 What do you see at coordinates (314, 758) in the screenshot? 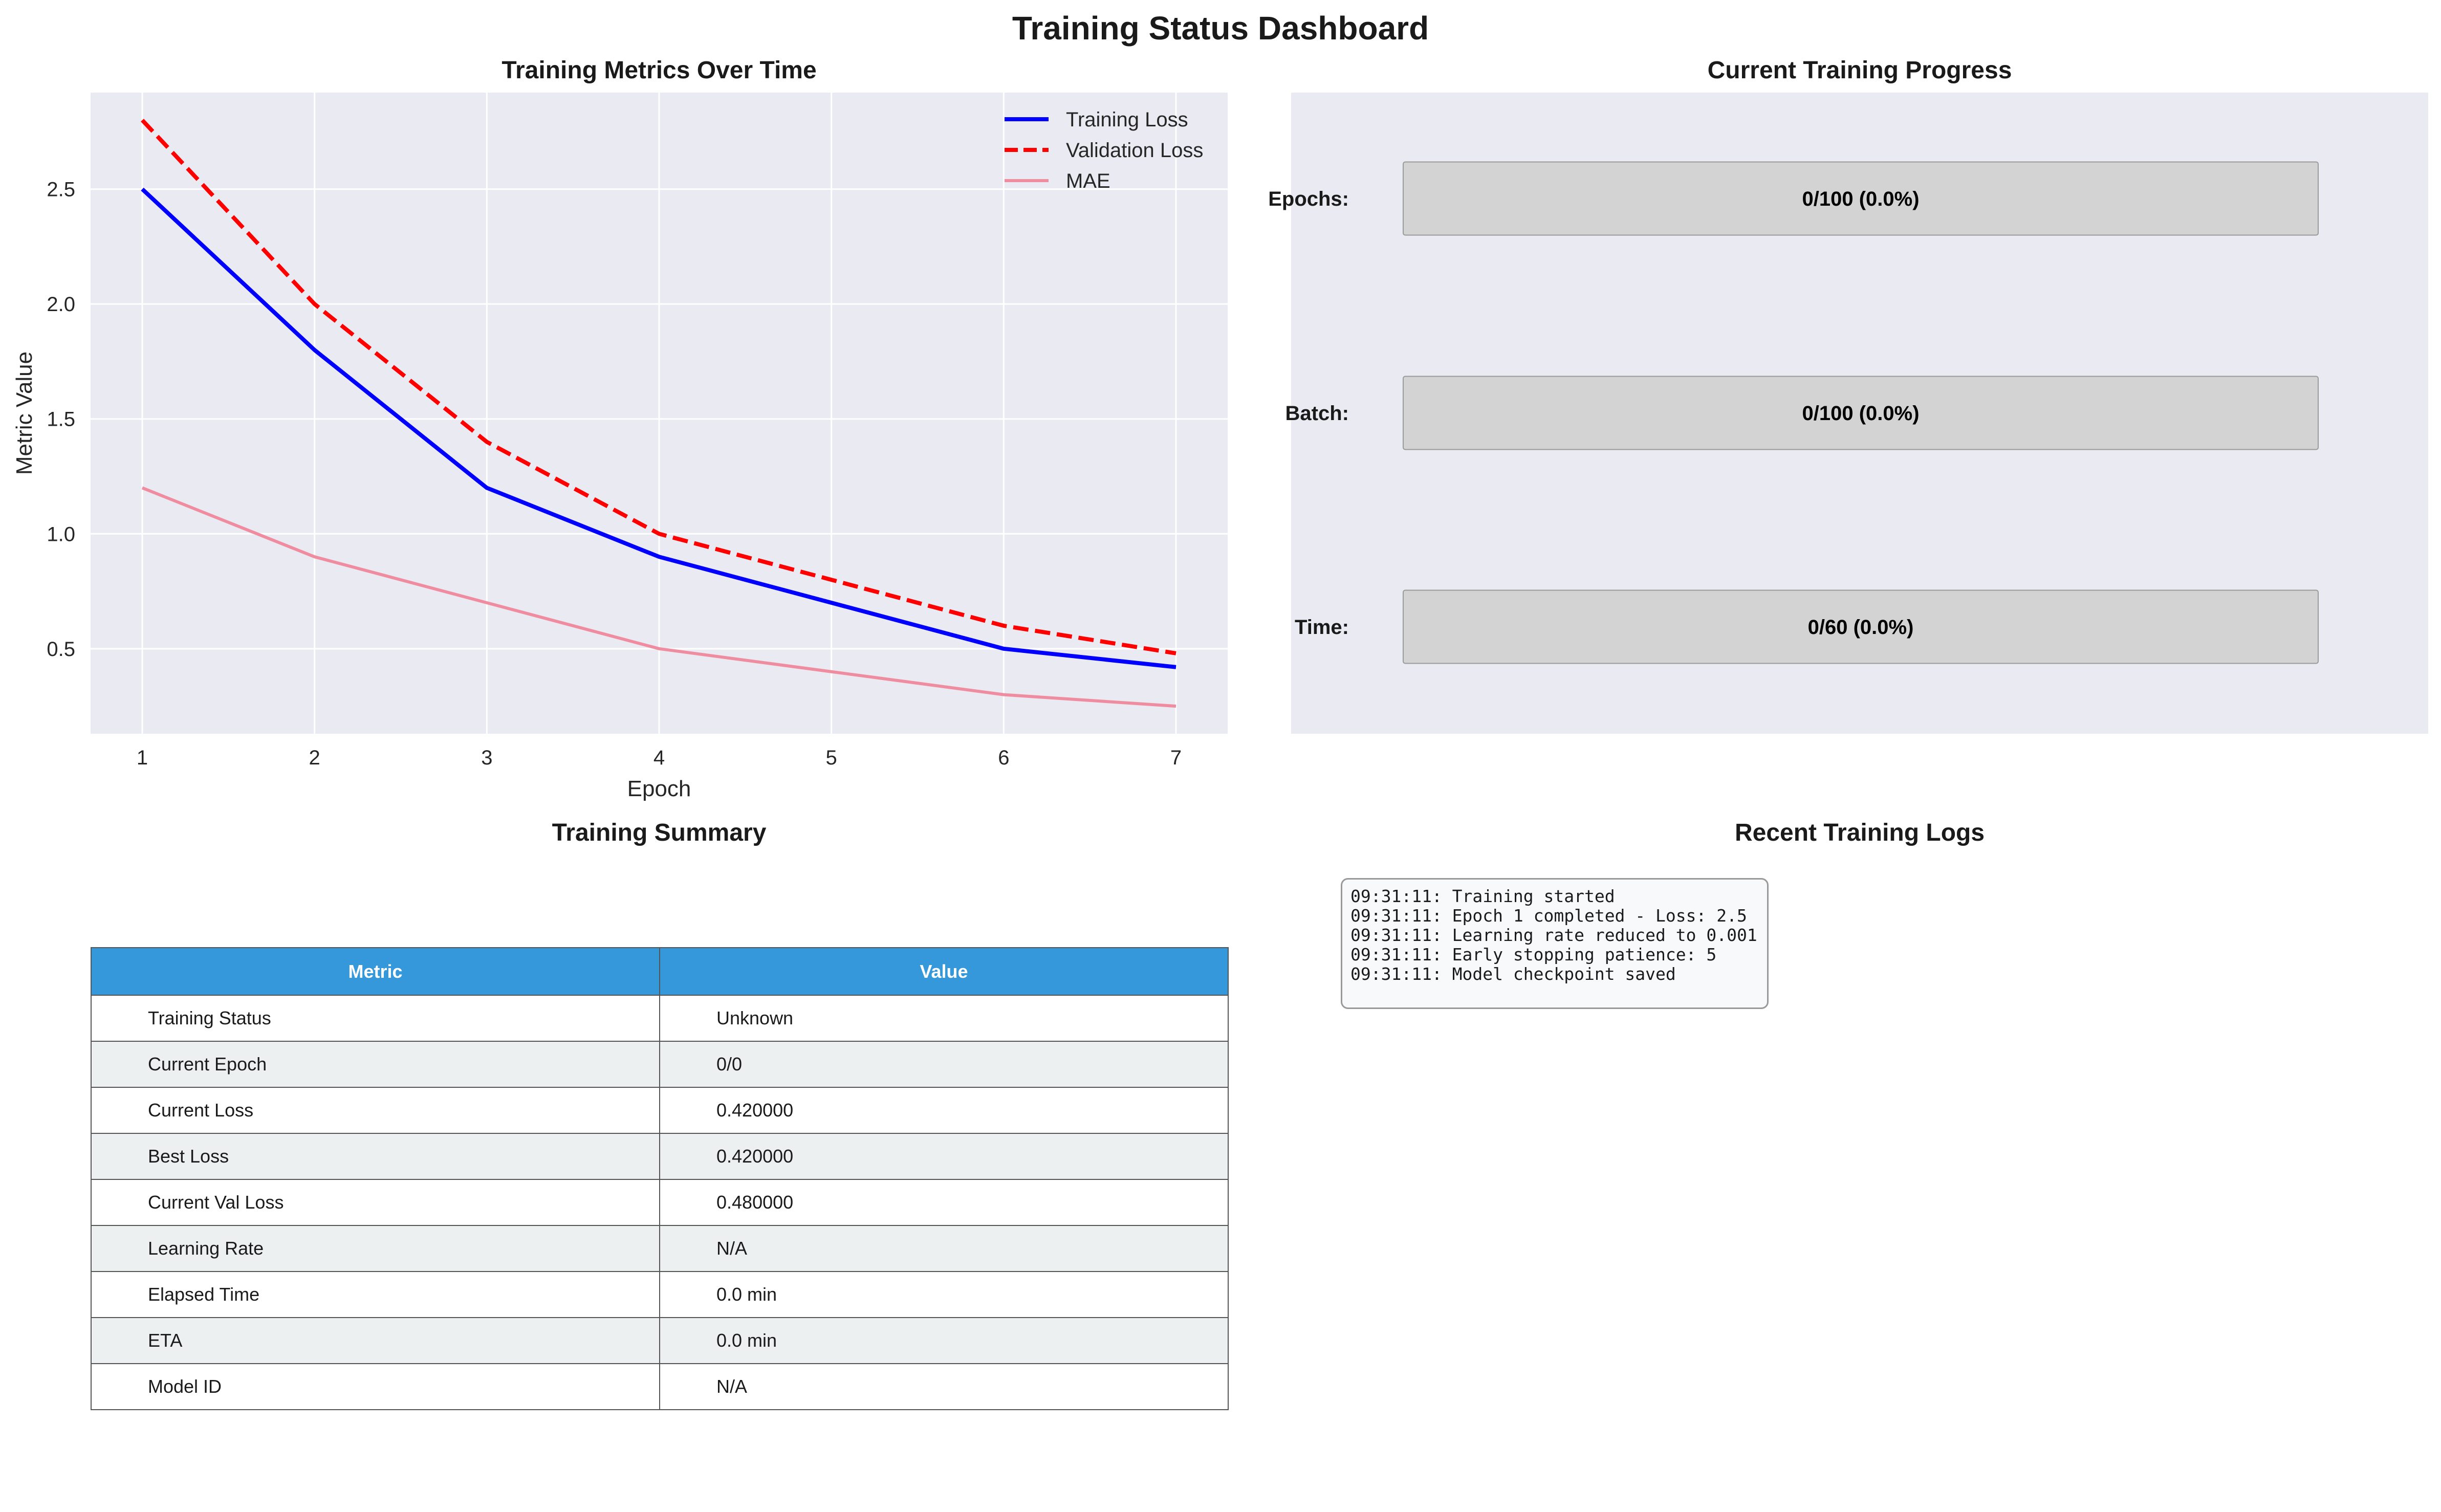
I see `x-tick-label: 2` at bounding box center [314, 758].